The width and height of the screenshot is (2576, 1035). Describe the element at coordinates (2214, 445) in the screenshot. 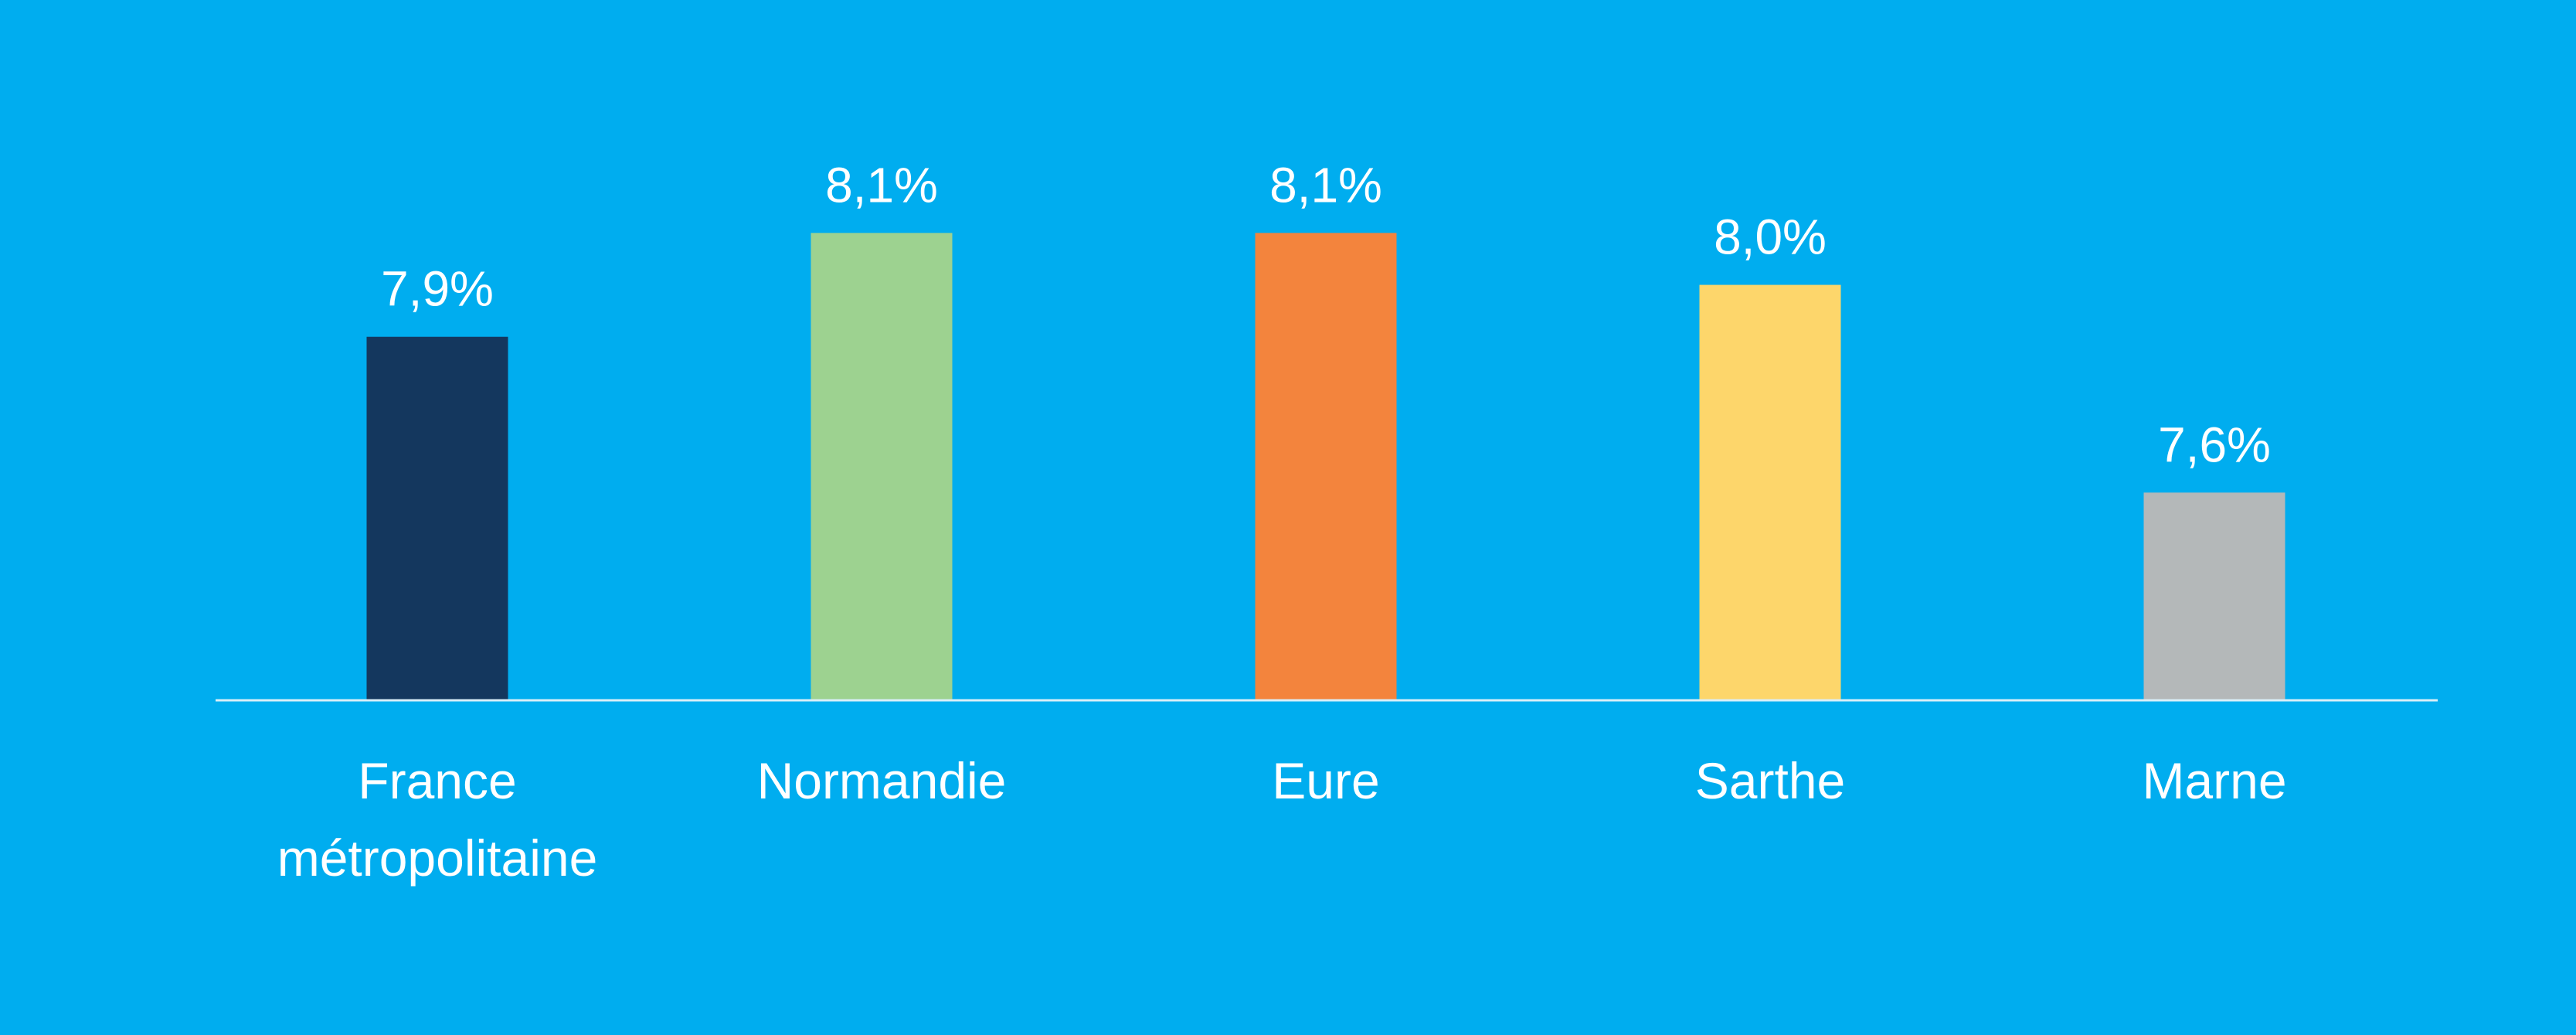

I see `value-label: 7,6%` at that location.